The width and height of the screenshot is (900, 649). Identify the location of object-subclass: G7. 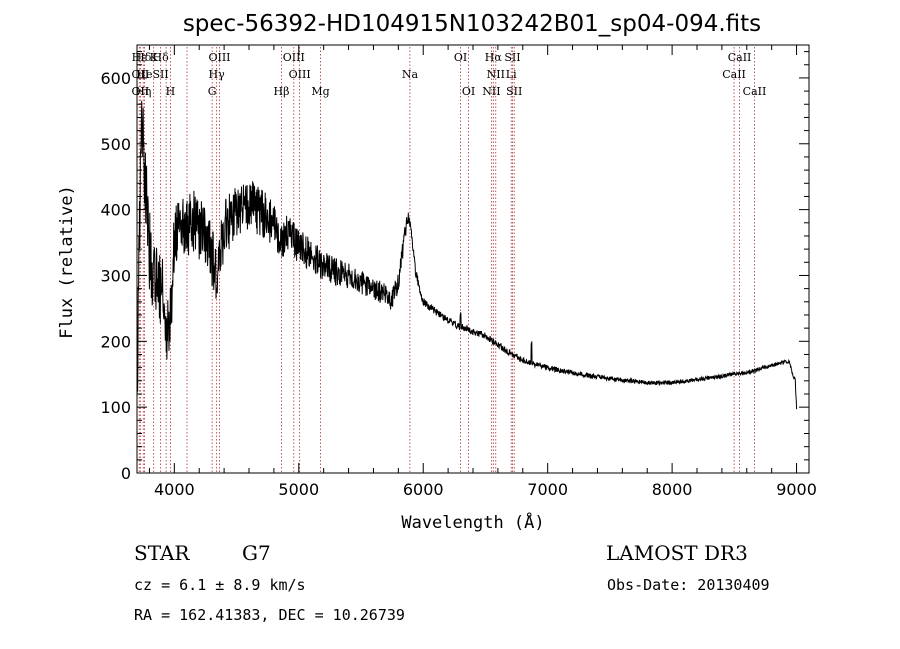
(256, 553).